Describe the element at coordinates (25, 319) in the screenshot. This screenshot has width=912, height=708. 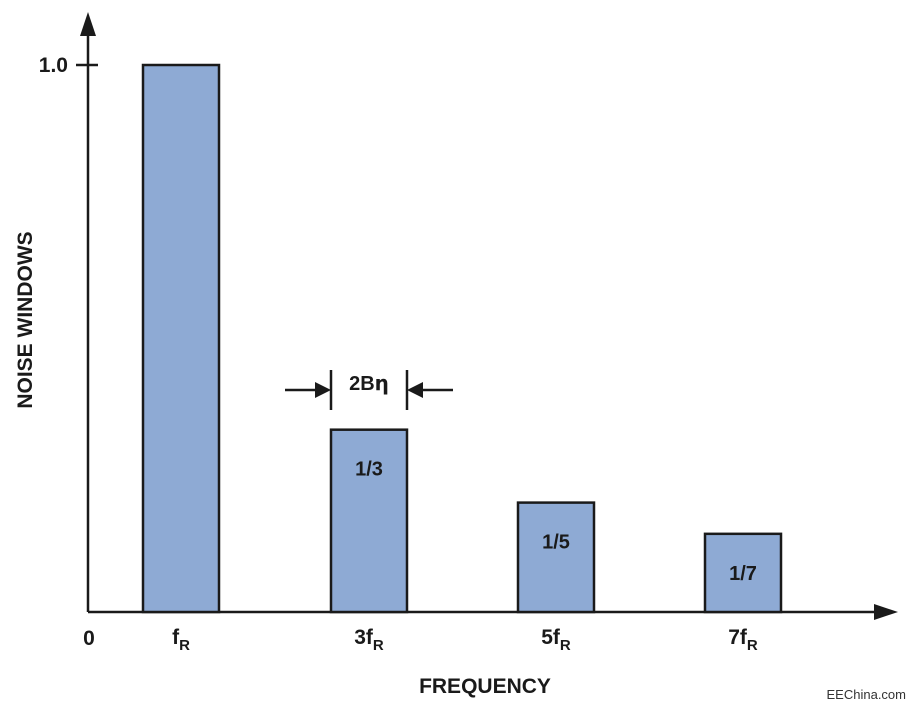
I see `y-axis-title: NOISE WINDOWS` at that location.